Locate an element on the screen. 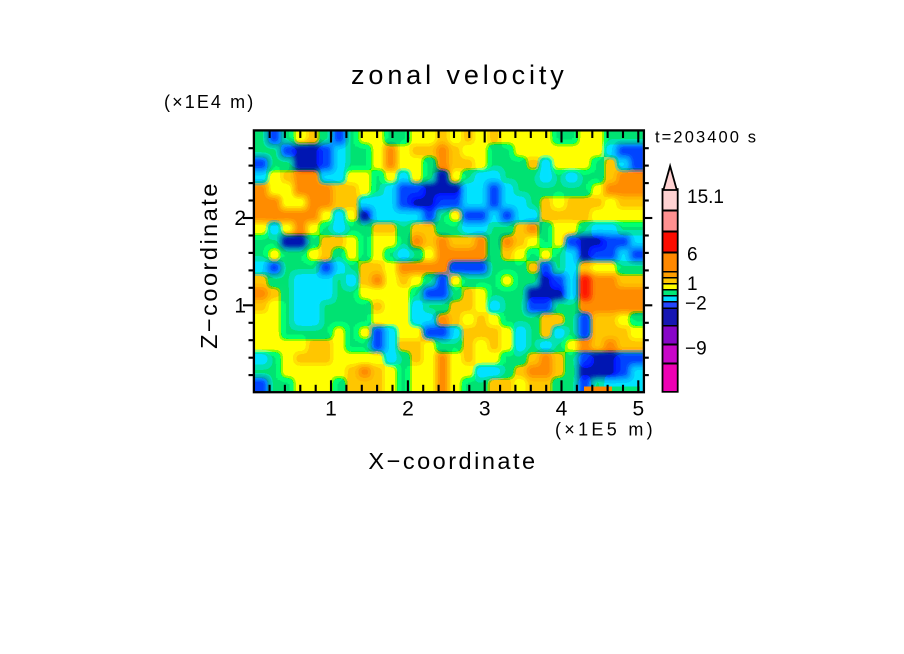  svg-text: zonal velocity is located at coordinates (459, 75).